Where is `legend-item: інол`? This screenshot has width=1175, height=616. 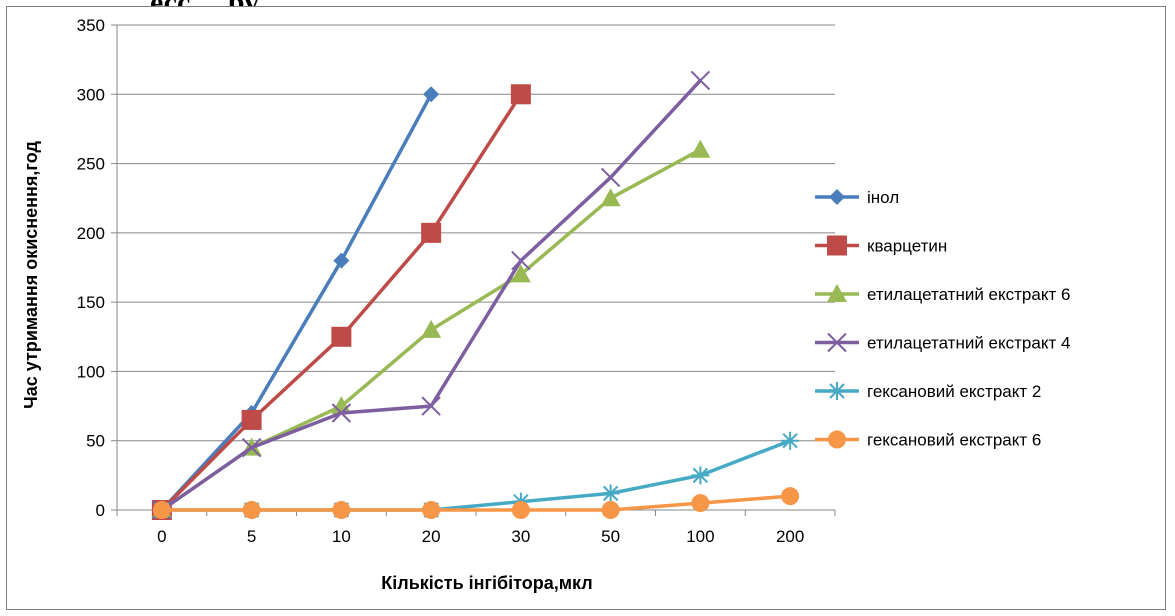
legend-item: інол is located at coordinates (857, 197).